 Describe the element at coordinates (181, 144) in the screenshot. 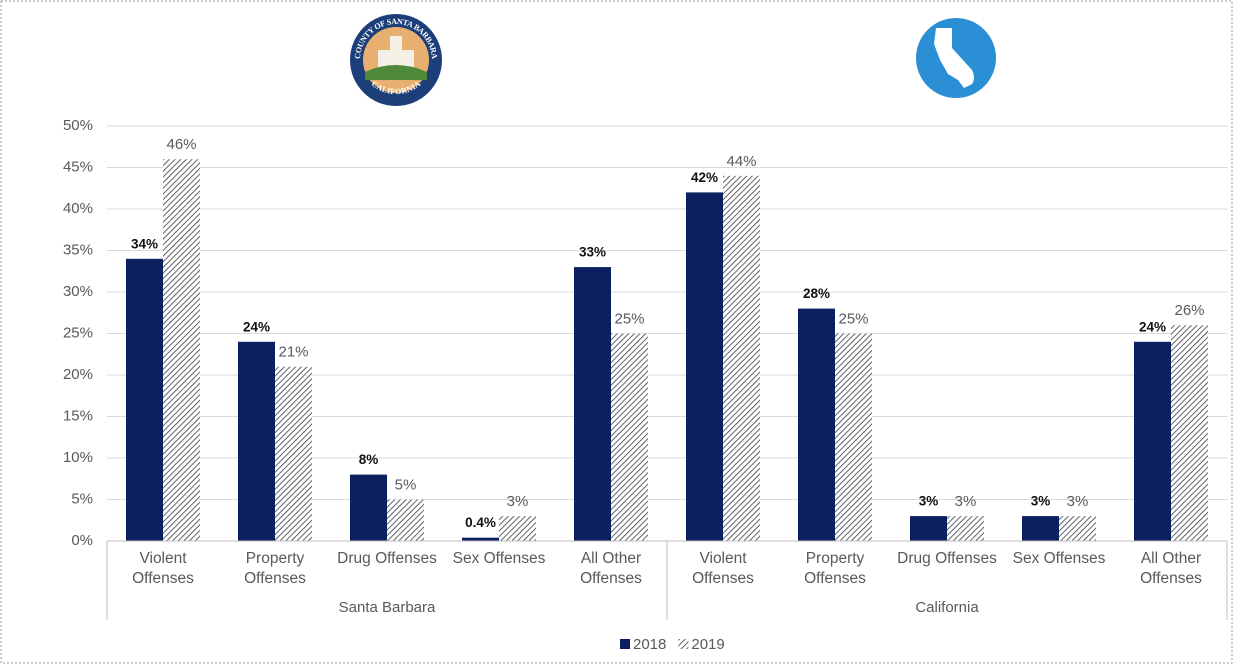

I see `data-label: 46%` at that location.